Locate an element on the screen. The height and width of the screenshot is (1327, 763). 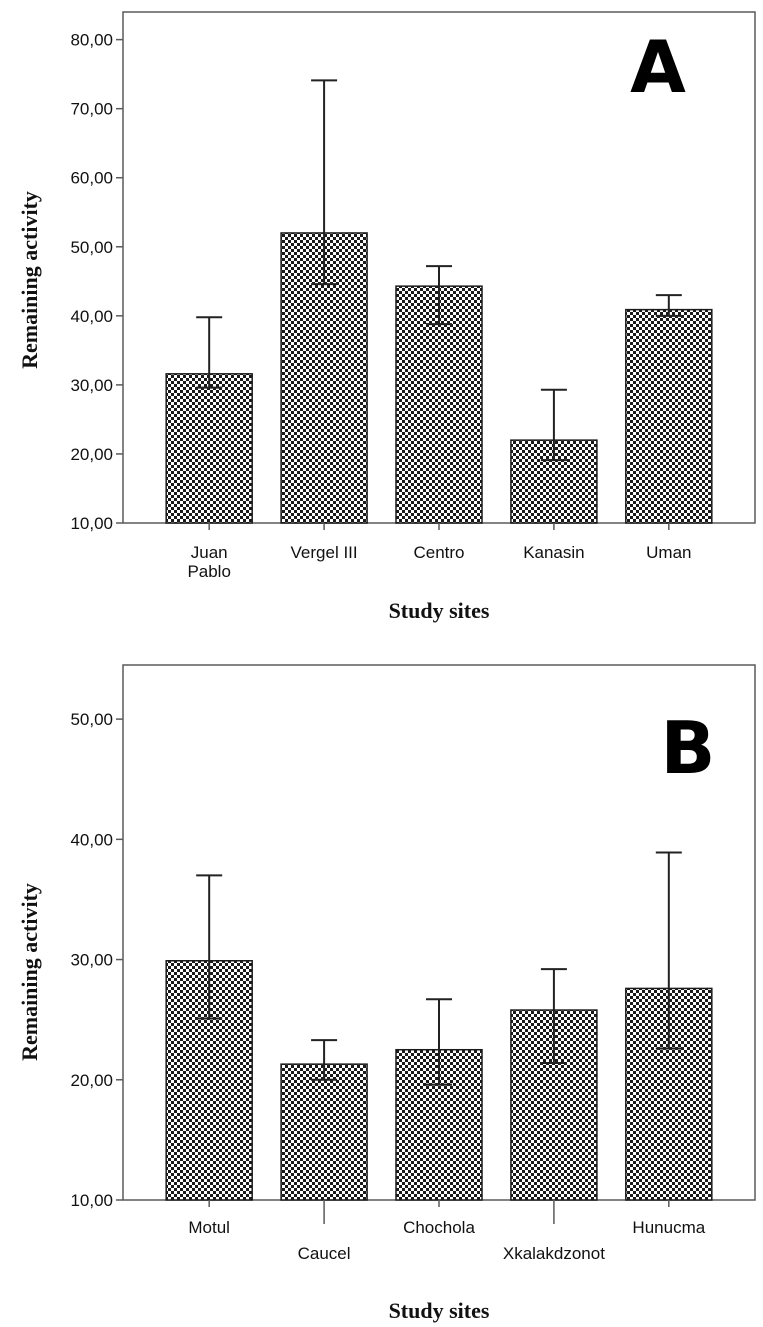
y-tick-label: 80,00 is located at coordinates (91, 40).